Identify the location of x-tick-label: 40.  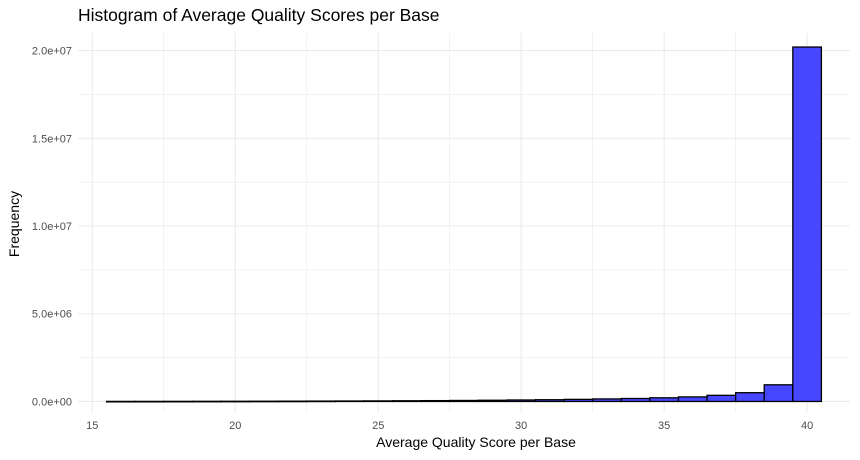
(807, 426).